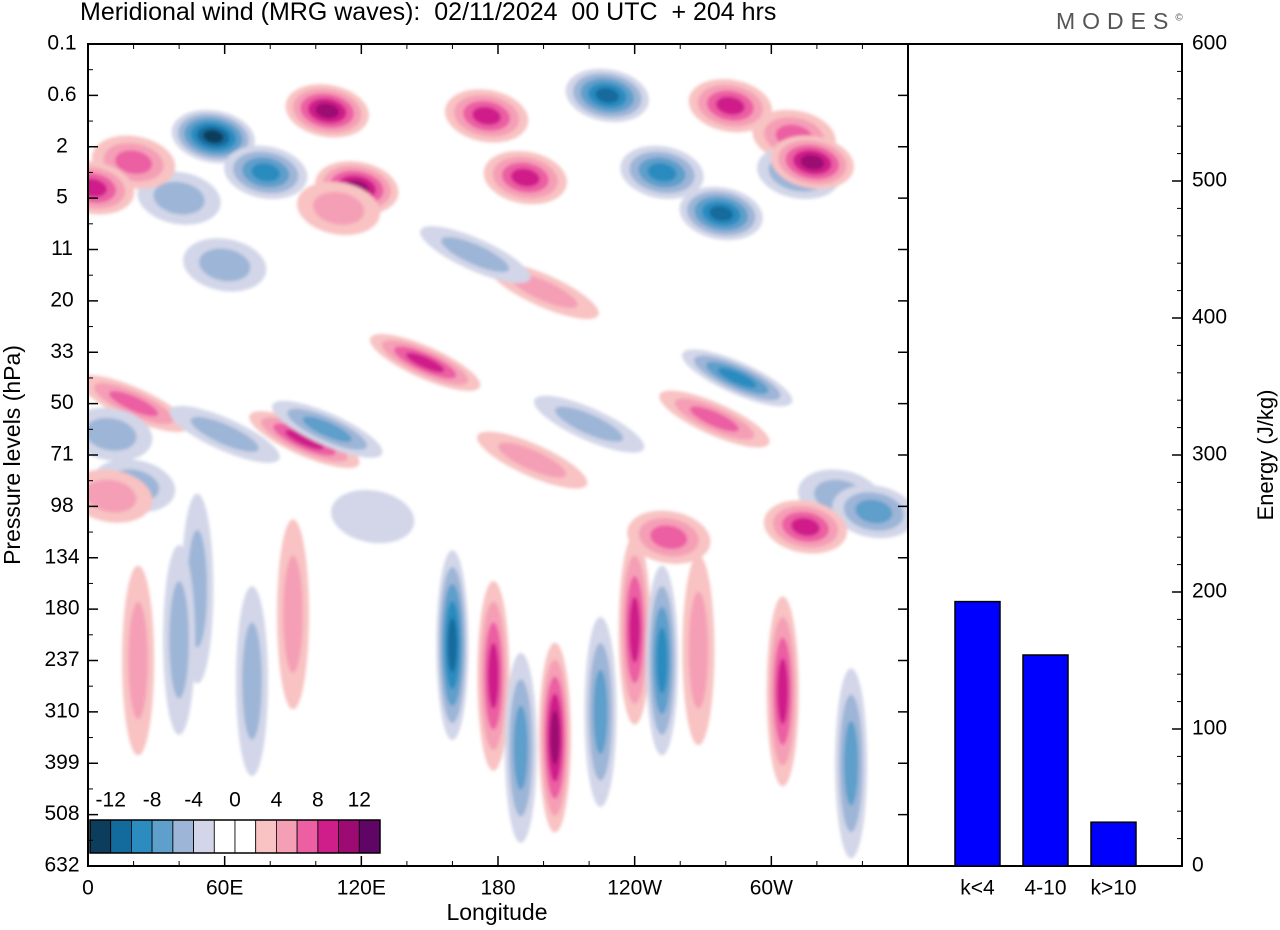  Describe the element at coordinates (61, 505) in the screenshot. I see `y-tick-label: 98` at that location.